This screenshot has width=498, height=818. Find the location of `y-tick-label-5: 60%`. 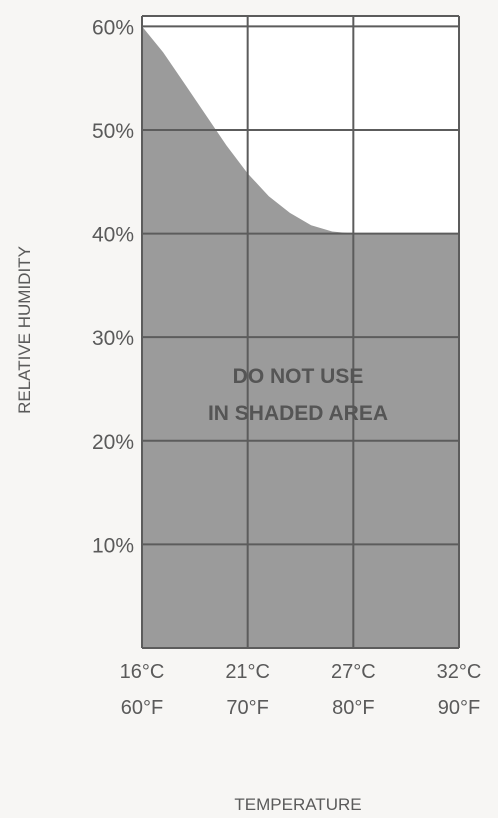

y-tick-label-5: 60% is located at coordinates (113, 27).